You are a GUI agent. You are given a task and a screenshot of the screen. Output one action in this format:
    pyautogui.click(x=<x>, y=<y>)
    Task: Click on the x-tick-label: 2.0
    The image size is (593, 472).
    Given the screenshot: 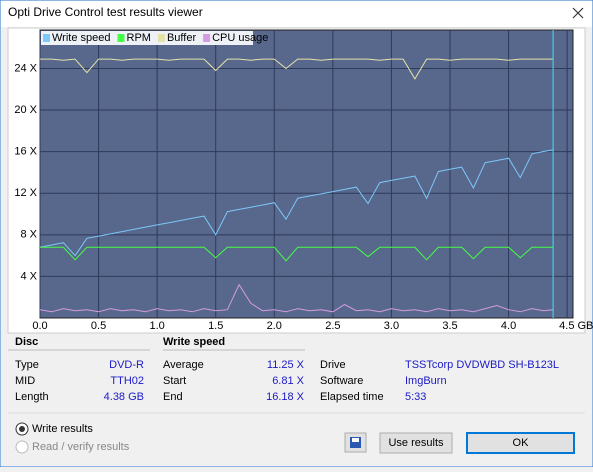 What is the action you would take?
    pyautogui.click(x=274, y=326)
    